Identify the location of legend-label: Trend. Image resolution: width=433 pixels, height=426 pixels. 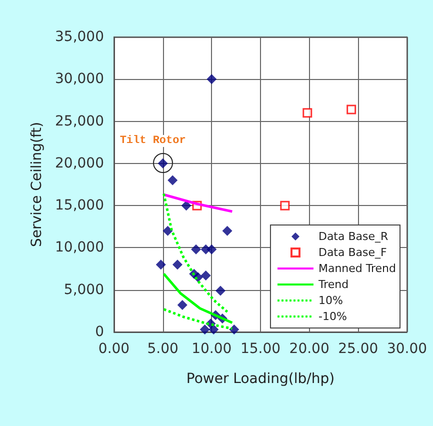
(333, 284).